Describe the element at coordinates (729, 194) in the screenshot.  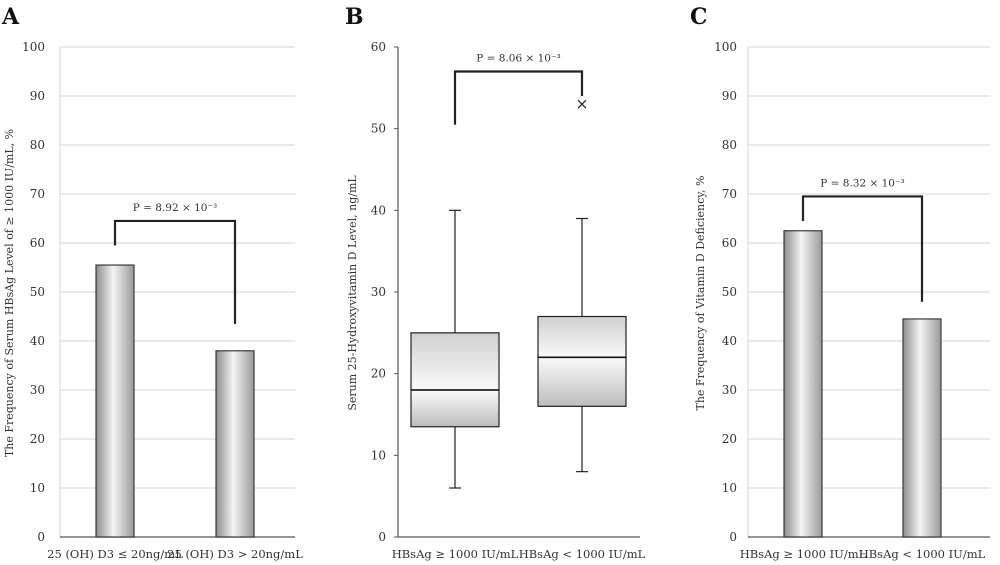
I see `y-tick-c-7: 70` at that location.